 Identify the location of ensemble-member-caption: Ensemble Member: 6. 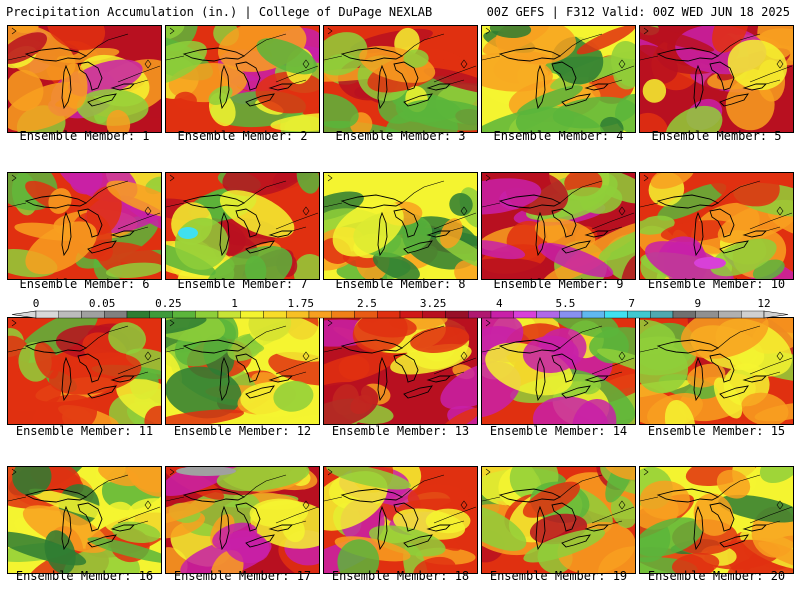
(84, 284).